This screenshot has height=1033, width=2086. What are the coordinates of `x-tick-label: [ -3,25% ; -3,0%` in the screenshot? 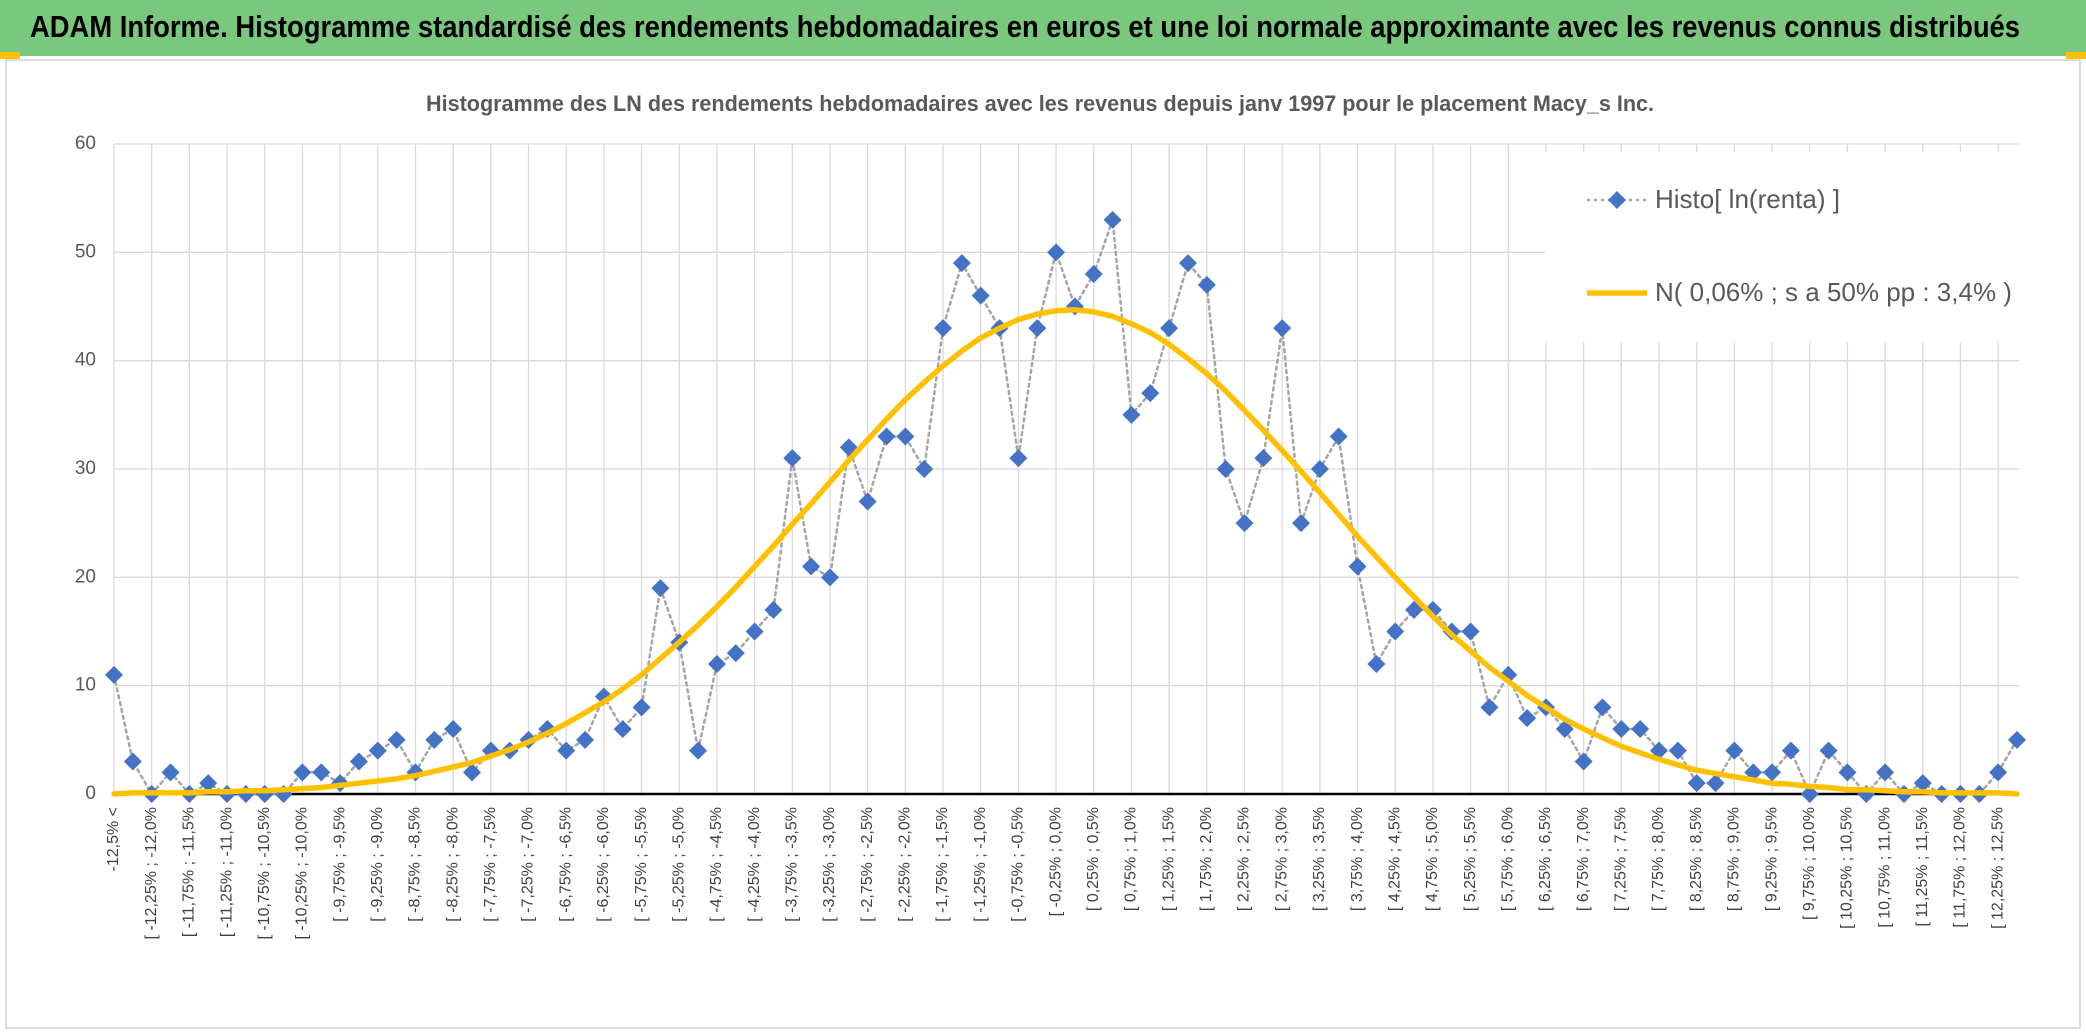 It's located at (829, 864).